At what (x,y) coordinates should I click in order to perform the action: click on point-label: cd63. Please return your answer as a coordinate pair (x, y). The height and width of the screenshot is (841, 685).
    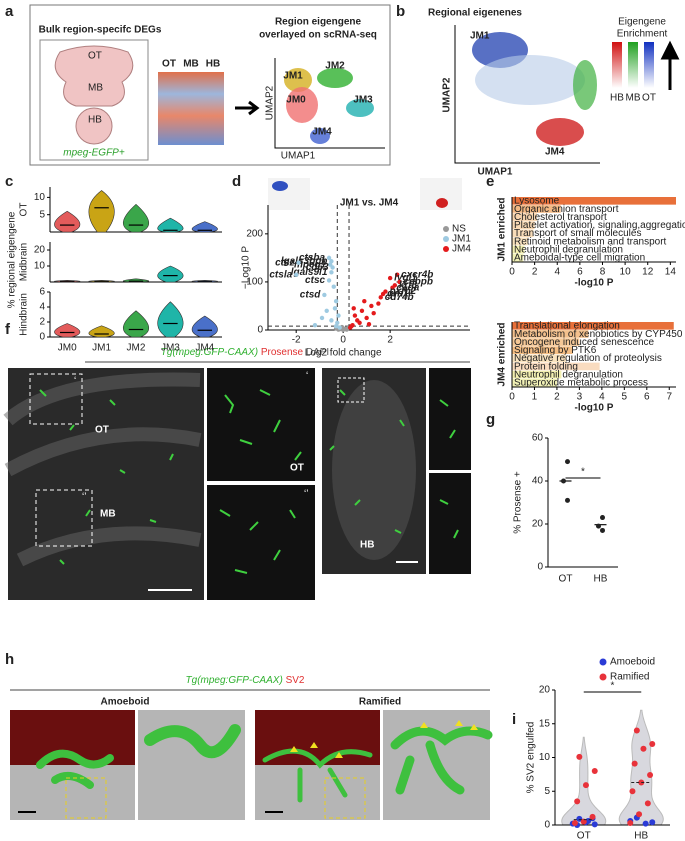
    Looking at the image, I should click on (317, 267).